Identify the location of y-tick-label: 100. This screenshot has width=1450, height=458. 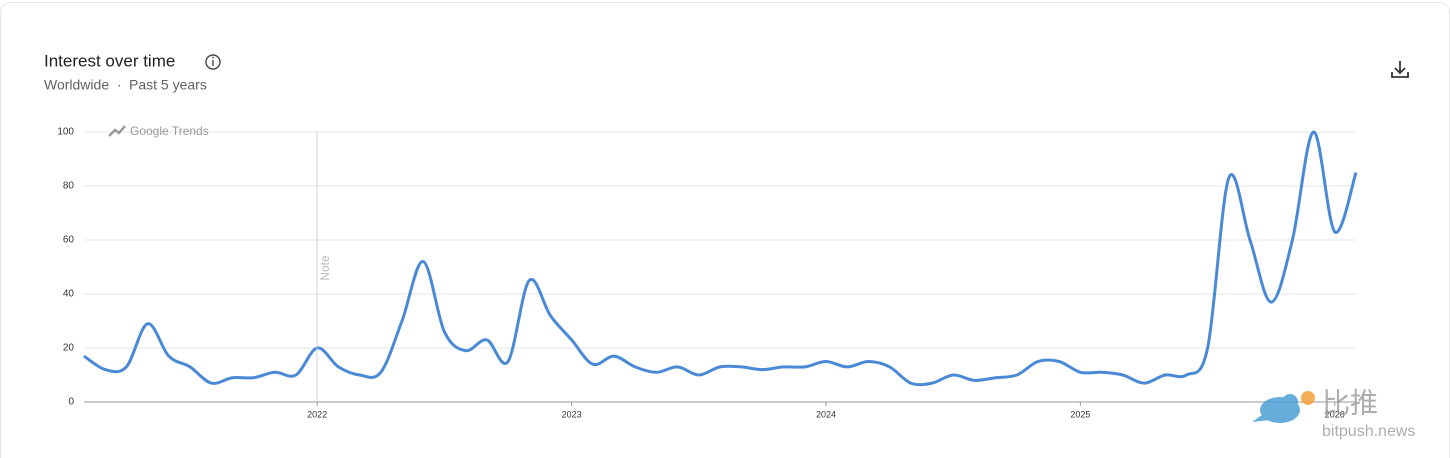
(65, 132).